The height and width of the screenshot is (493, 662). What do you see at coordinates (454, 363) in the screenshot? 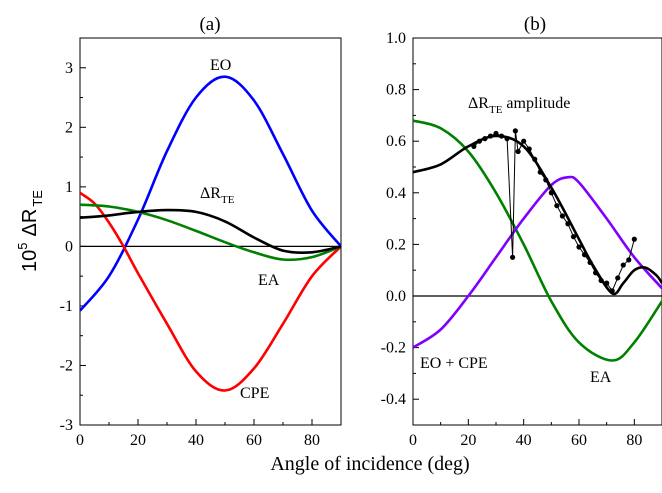
I see `panel-b-annotation: EO + CPE` at bounding box center [454, 363].